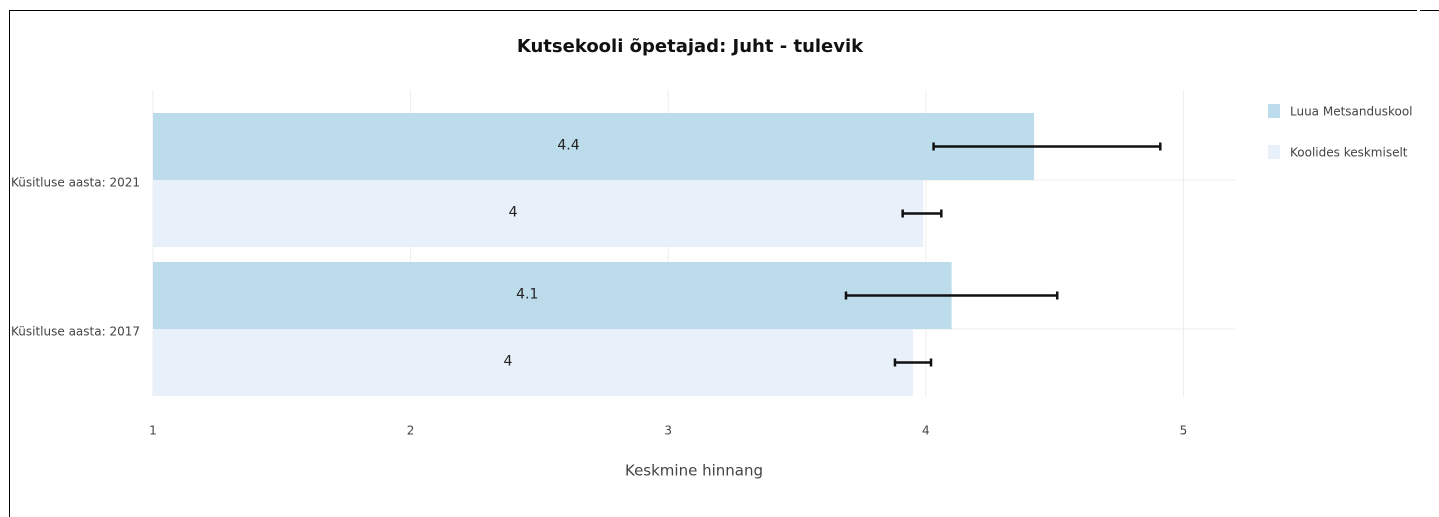 This screenshot has width=1439, height=517. I want to click on legend-label: Luua Metsanduskool, so click(1351, 112).